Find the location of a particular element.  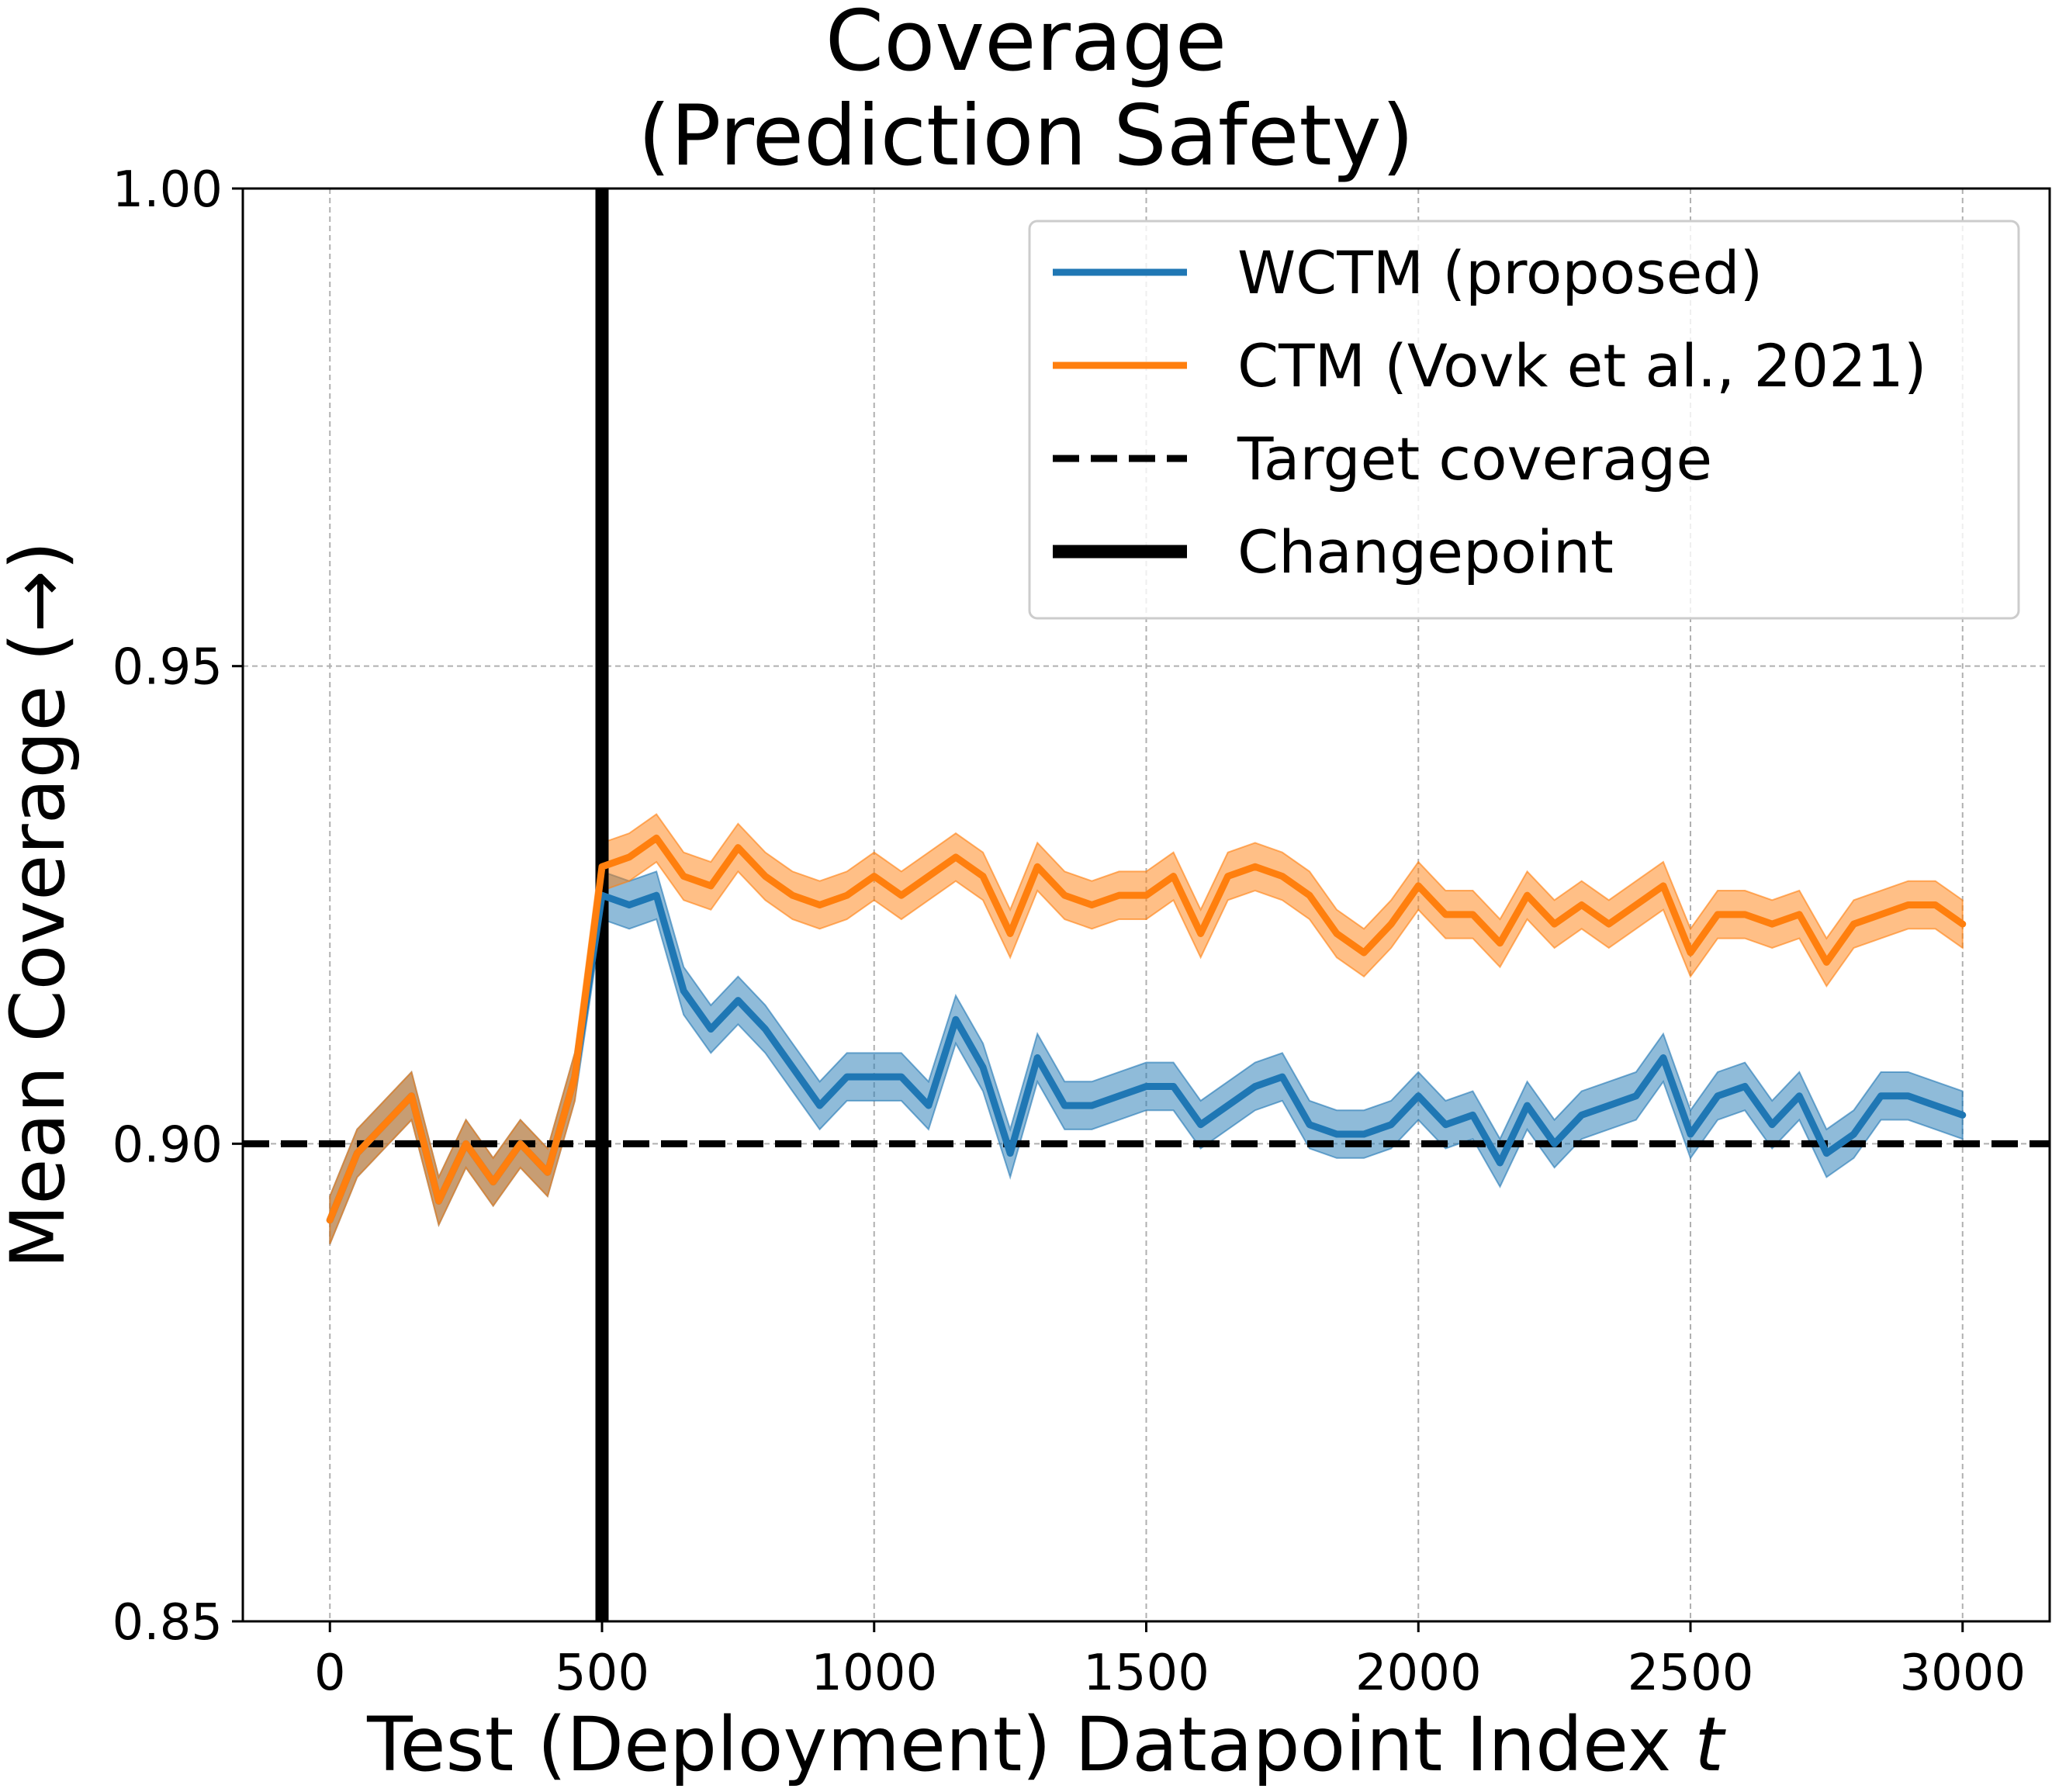

legend-label: Target coverage is located at coordinates (1474, 458).